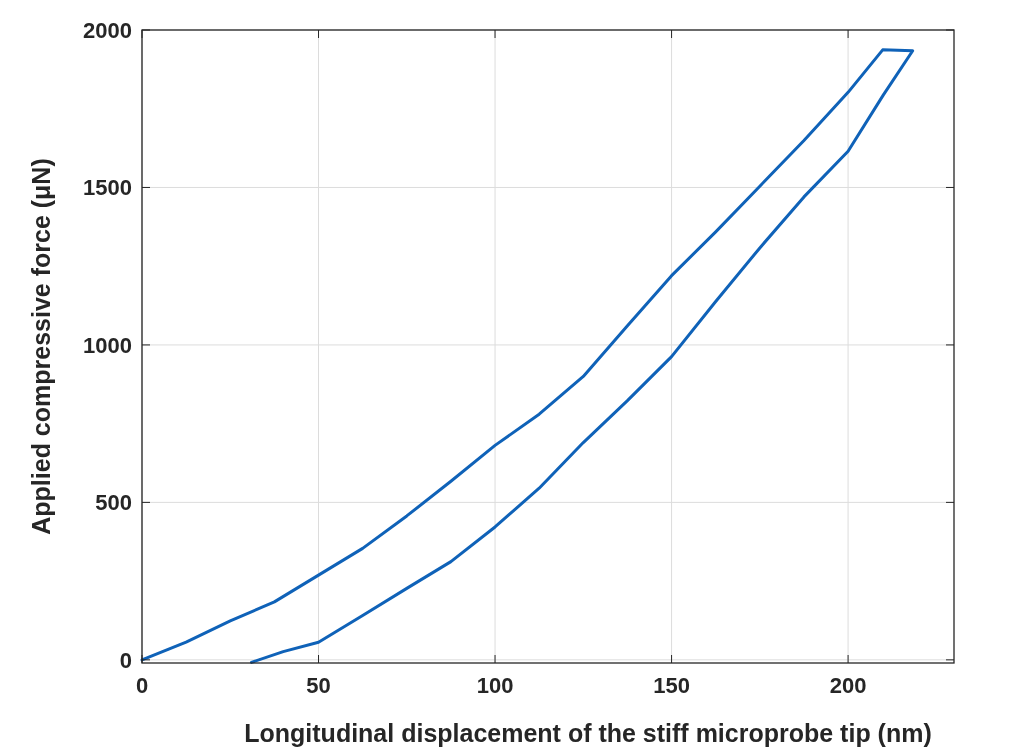 The width and height of the screenshot is (1010, 748). I want to click on x-tick-label: 150, so click(671, 685).